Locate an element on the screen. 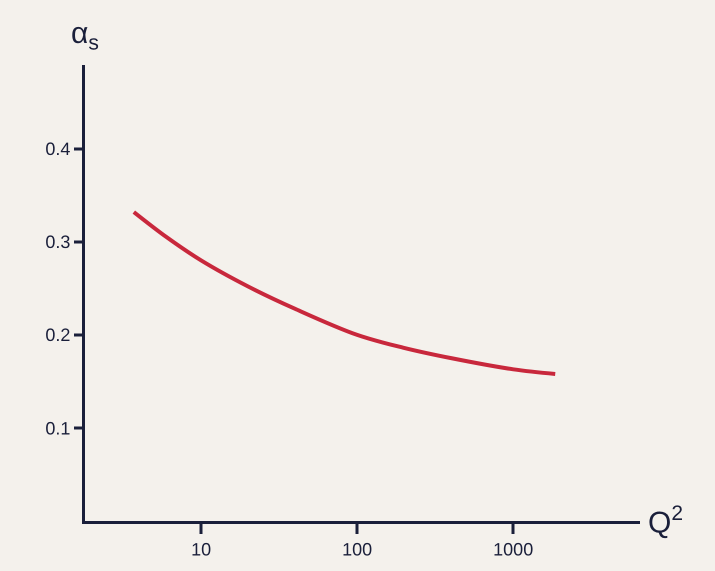  y-tick-label: 0.4 is located at coordinates (57, 149).